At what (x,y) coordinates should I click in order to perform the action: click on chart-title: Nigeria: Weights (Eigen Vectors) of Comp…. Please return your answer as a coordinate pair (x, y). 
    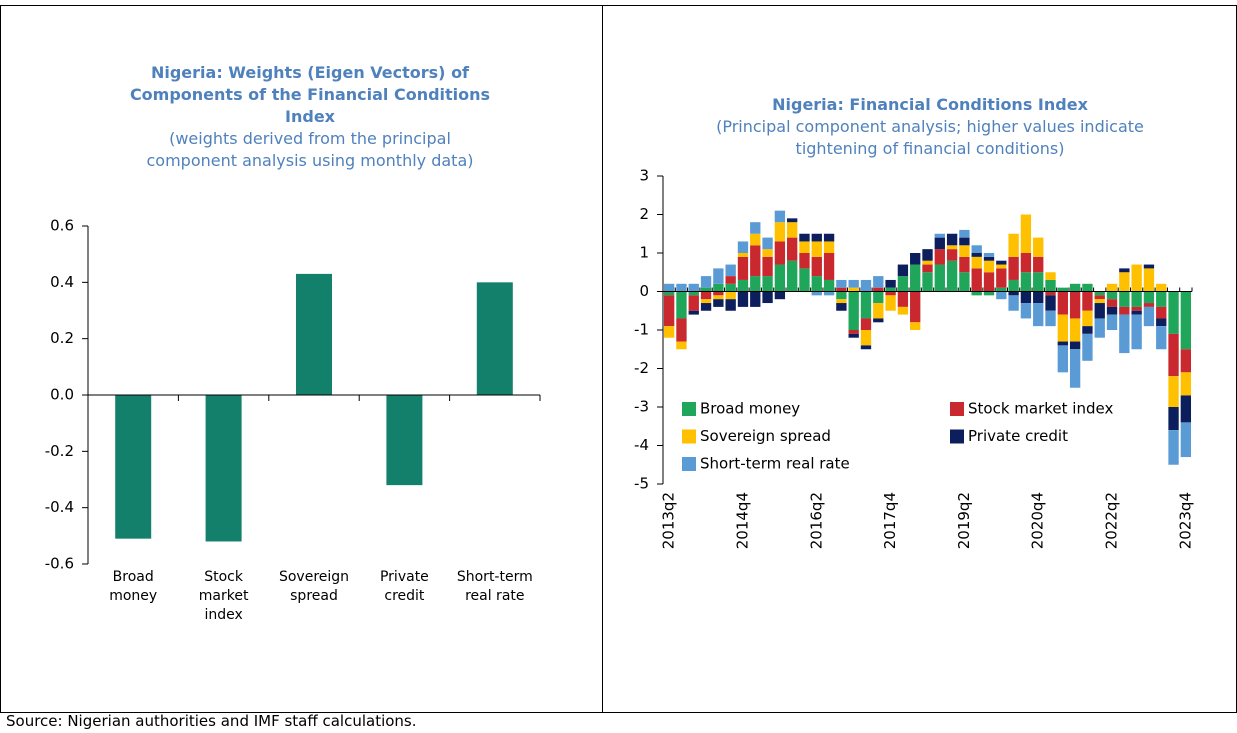
    Looking at the image, I should click on (310, 94).